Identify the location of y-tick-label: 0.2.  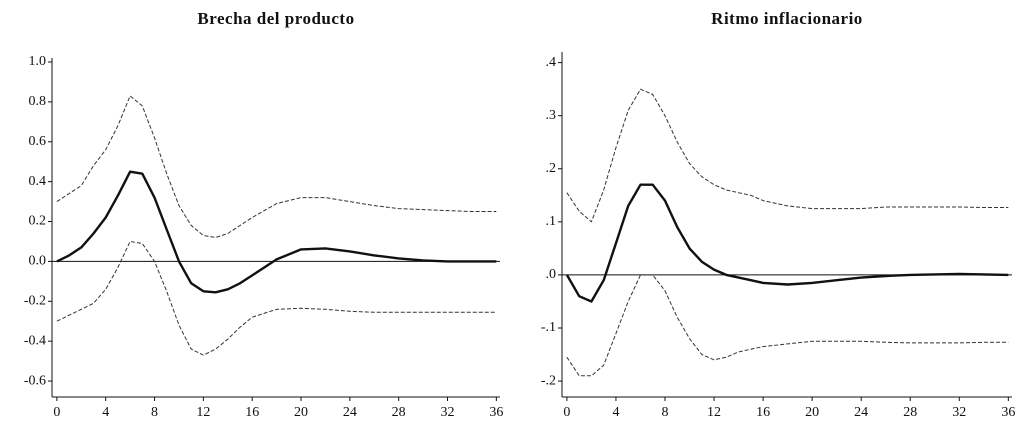
(38, 221).